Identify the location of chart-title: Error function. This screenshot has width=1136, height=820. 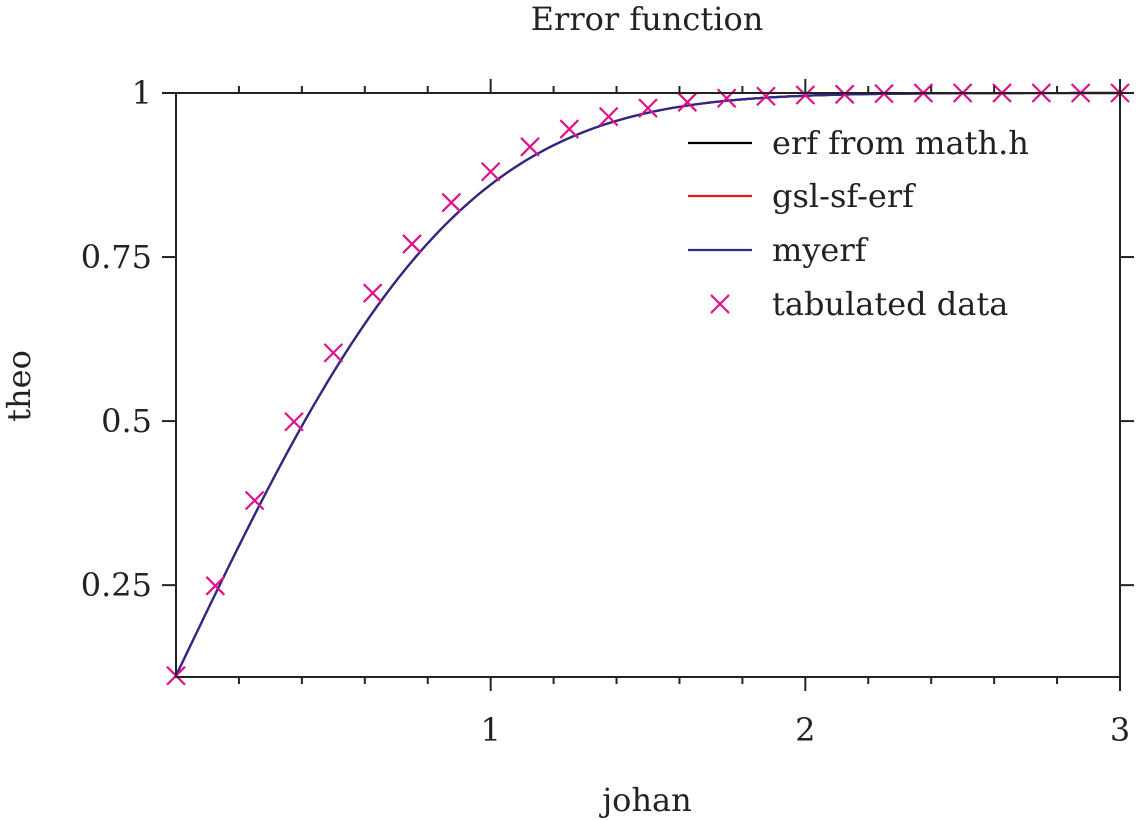
(647, 19).